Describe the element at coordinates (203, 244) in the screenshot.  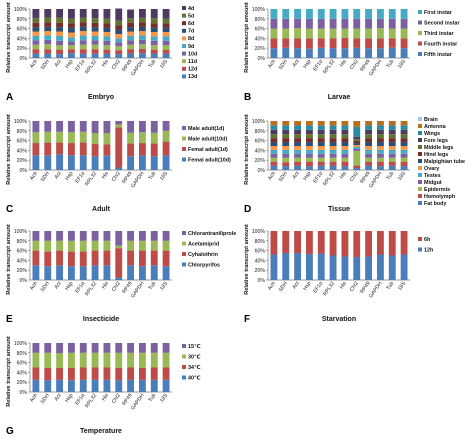
I see `legend-label: Acetamiprid` at that location.